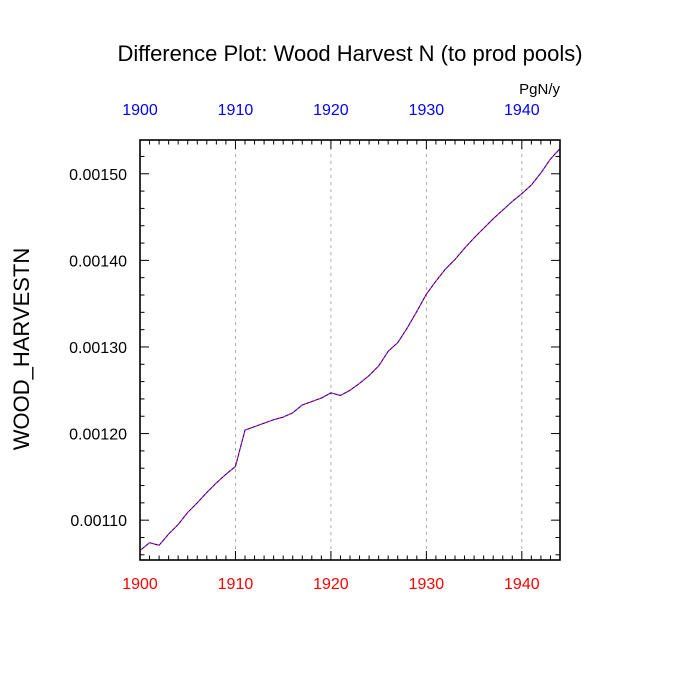  I want to click on y-tick-label: 0.00110, so click(98, 521).